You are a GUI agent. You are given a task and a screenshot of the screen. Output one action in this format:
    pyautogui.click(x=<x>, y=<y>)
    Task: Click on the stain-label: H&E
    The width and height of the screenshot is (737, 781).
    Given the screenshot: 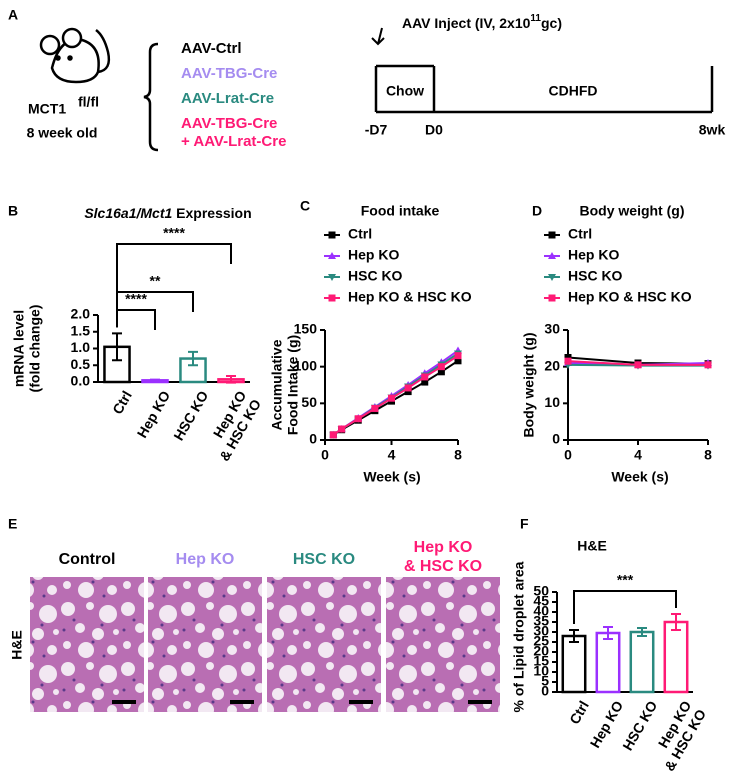 What is the action you would take?
    pyautogui.click(x=17, y=645)
    